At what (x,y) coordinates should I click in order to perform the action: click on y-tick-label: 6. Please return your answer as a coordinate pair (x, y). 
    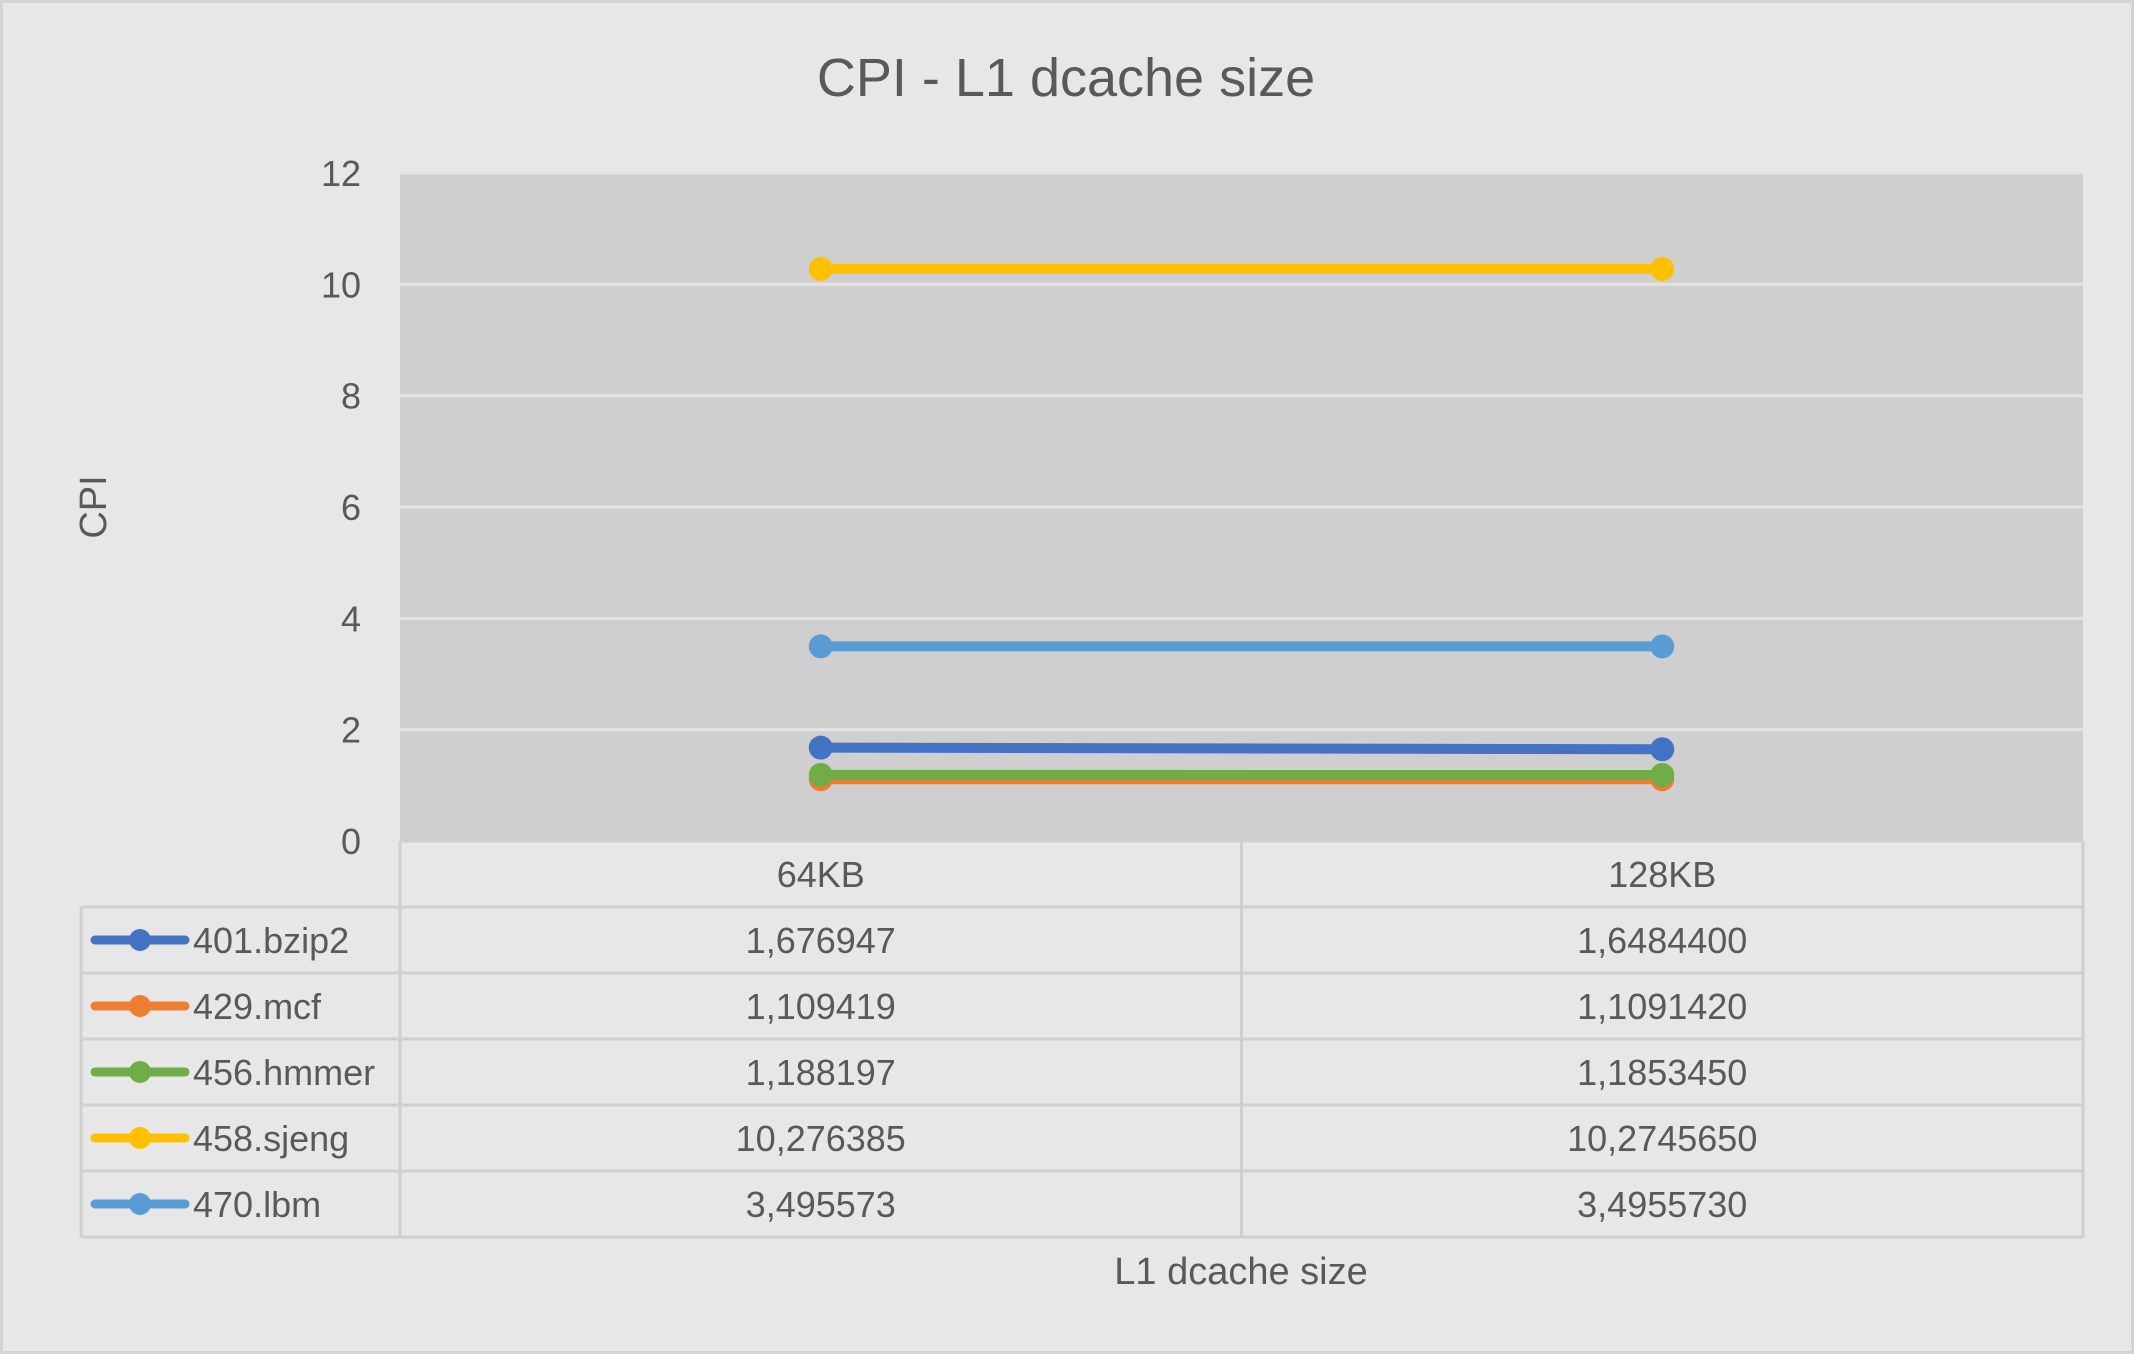
    Looking at the image, I should click on (351, 507).